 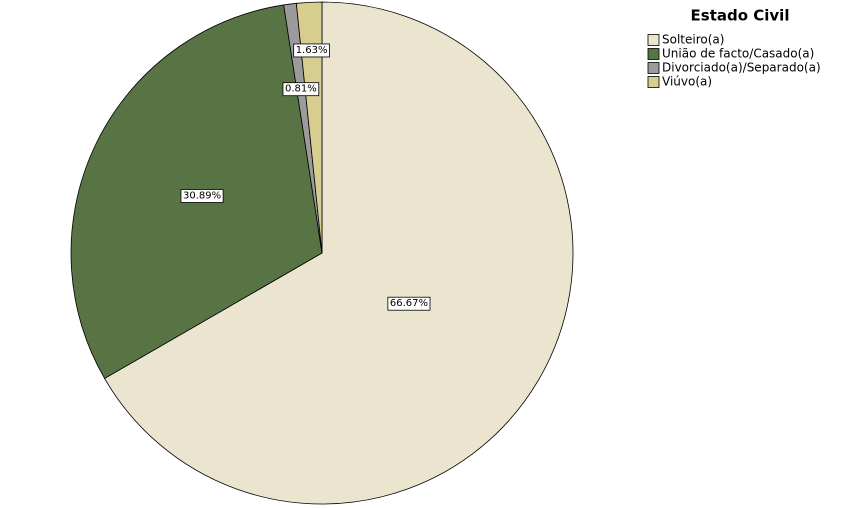 I want to click on legend-label: Viúvo(a), so click(x=687, y=82).